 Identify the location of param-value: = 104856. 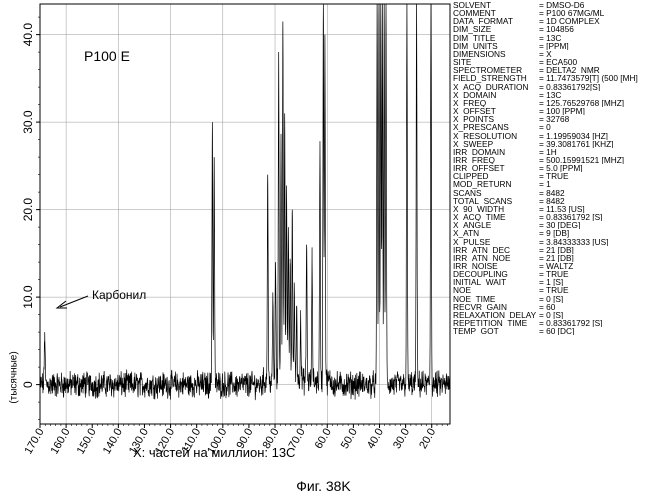
(593, 29).